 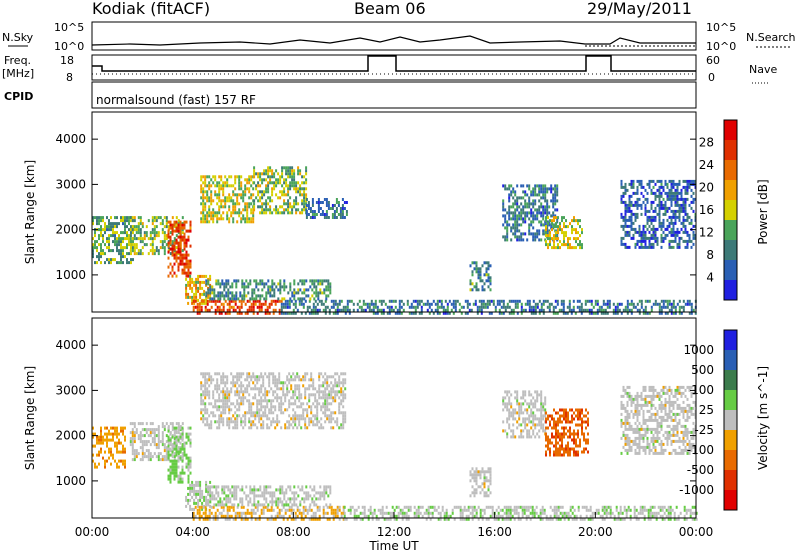 What do you see at coordinates (18, 73) in the screenshot?
I see `freq-label-line2: [MHz]` at bounding box center [18, 73].